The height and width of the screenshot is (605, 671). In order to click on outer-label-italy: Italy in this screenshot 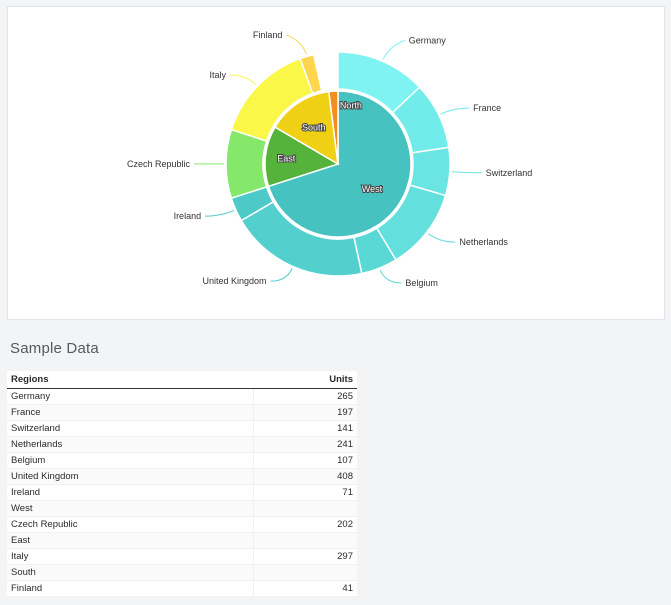, I will do `click(217, 75)`.